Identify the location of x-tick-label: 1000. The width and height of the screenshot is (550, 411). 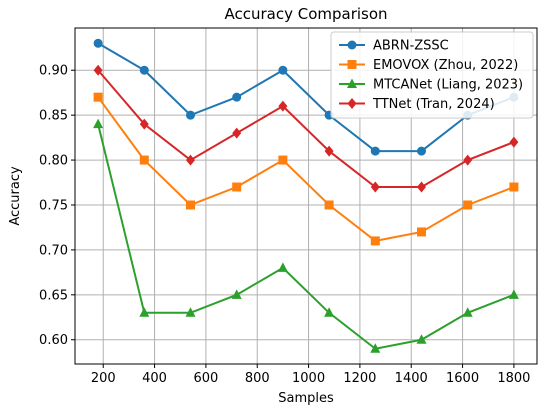
(308, 378).